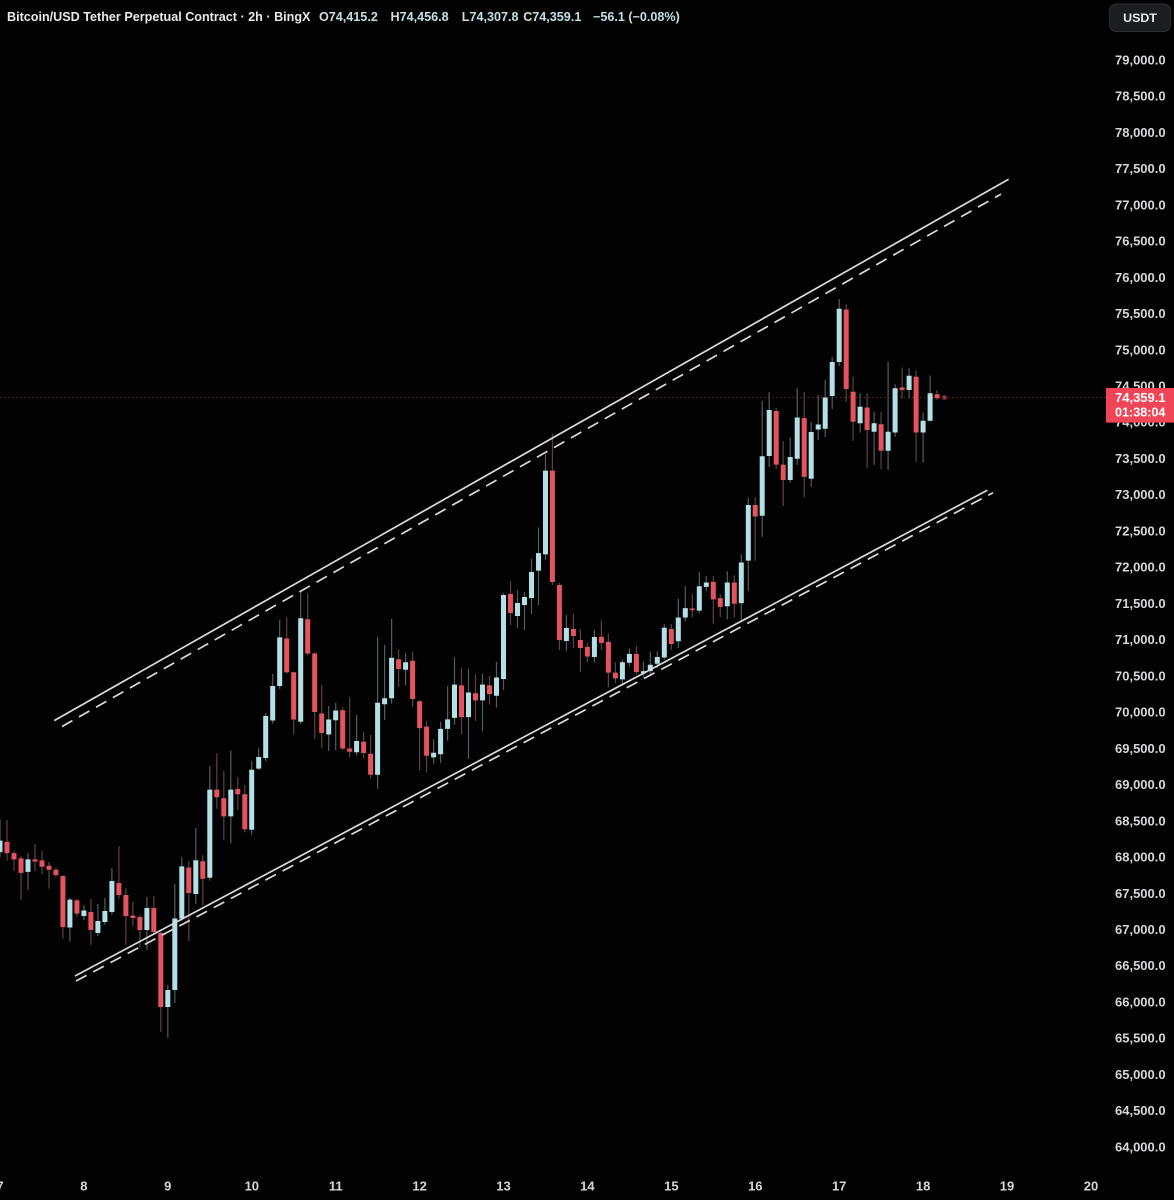 The height and width of the screenshot is (1200, 1174). I want to click on svg-text: 67,500.0, so click(1140, 893).